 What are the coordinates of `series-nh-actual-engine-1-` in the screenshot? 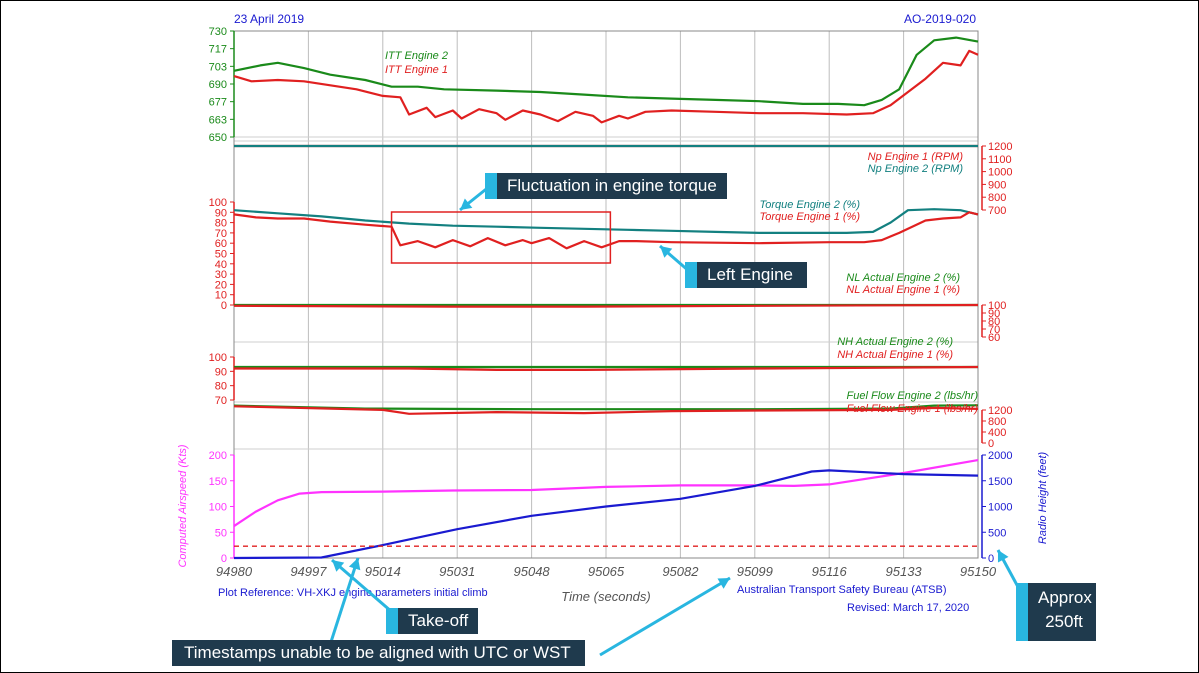 It's located at (606, 368).